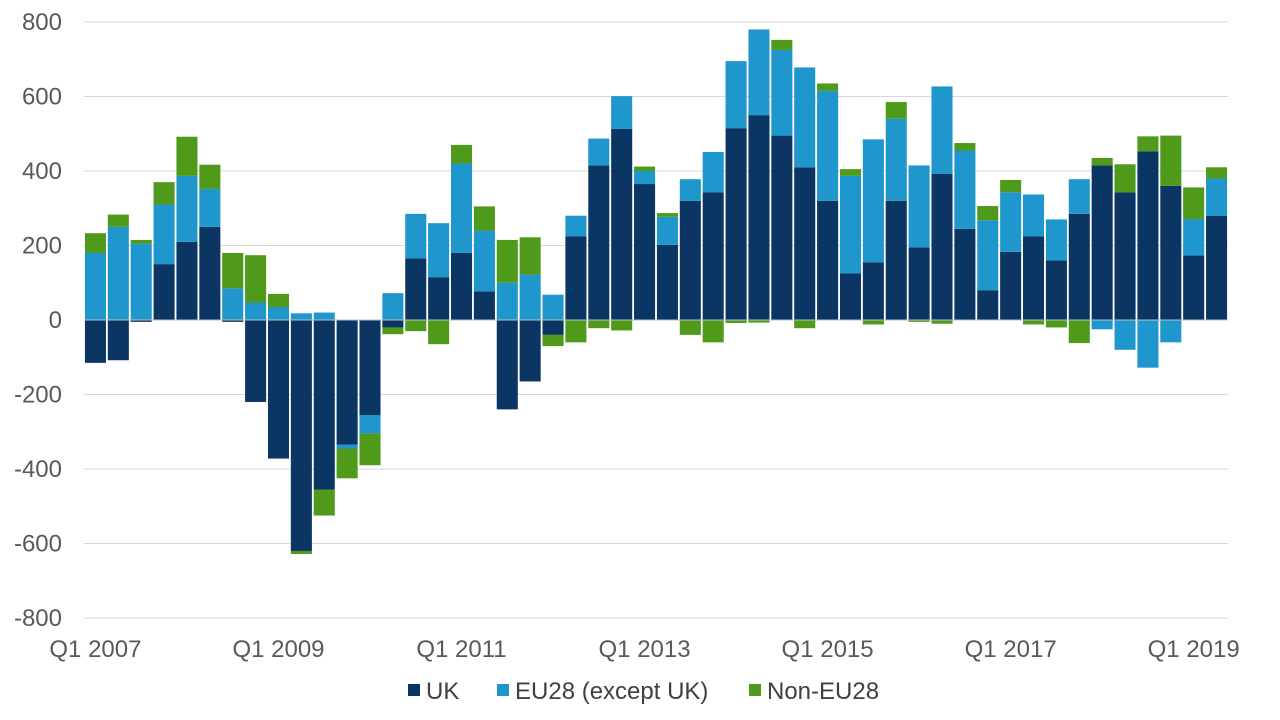 The width and height of the screenshot is (1280, 720). Describe the element at coordinates (1011, 649) in the screenshot. I see `x-tick-label: Q1 2017` at that location.